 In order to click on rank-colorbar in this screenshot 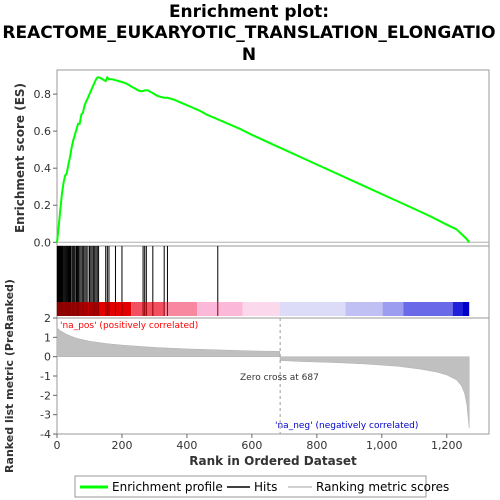, I will do `click(263, 309)`.